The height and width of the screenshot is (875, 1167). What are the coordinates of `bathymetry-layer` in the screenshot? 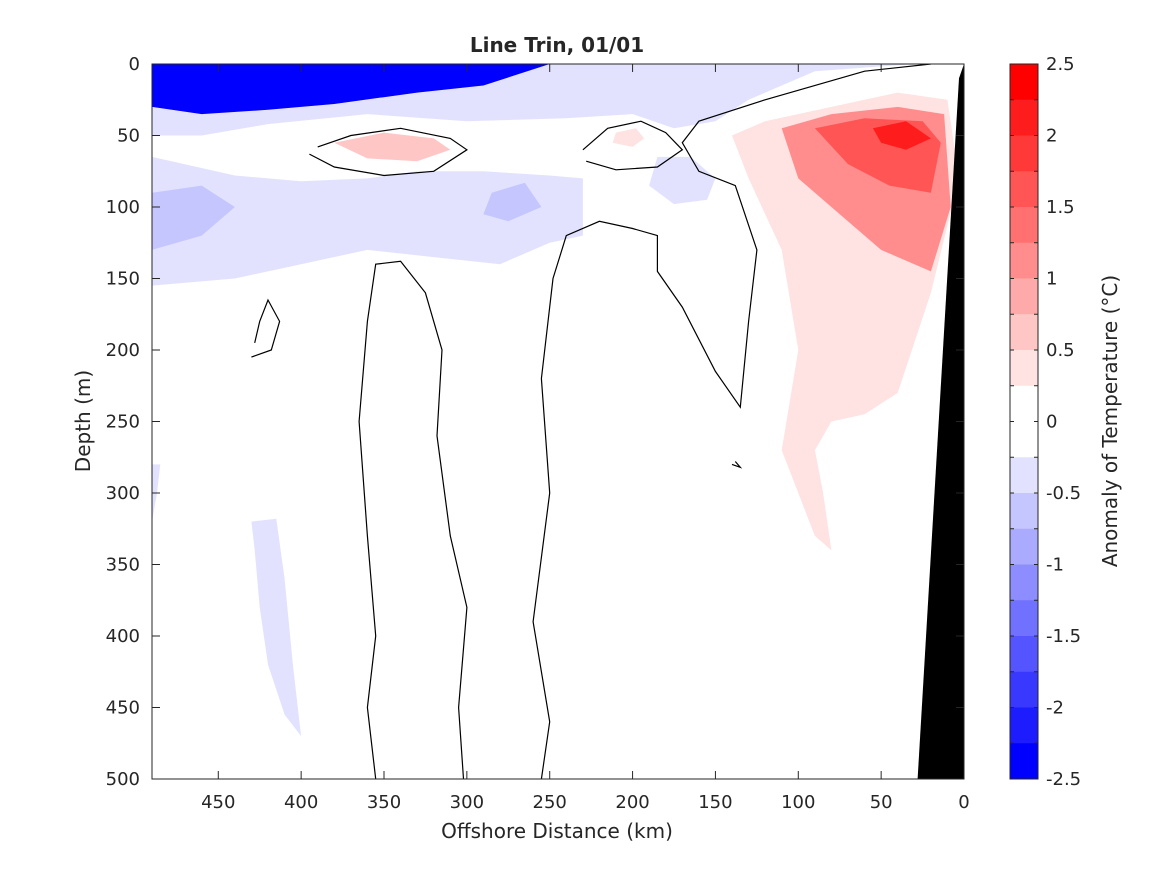 It's located at (940, 421).